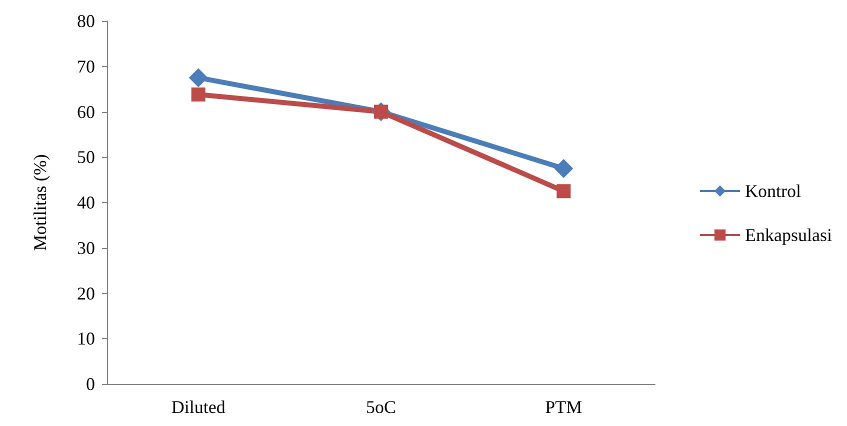 The width and height of the screenshot is (847, 426). What do you see at coordinates (86, 21) in the screenshot?
I see `y-tick-label: 80` at bounding box center [86, 21].